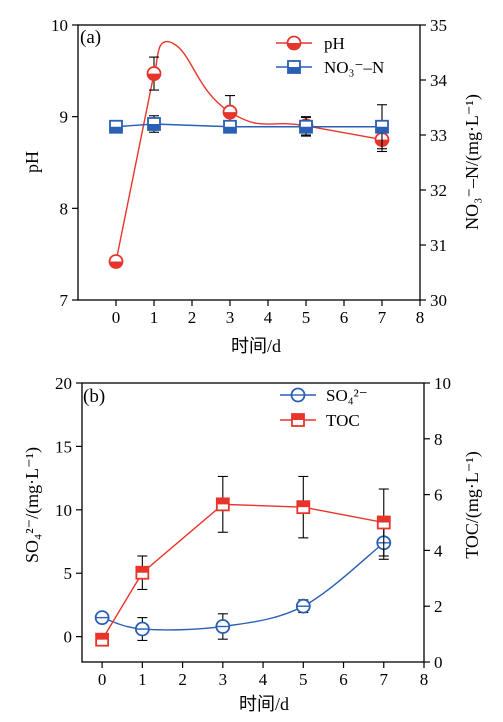 The height and width of the screenshot is (722, 503). What do you see at coordinates (438, 550) in the screenshot?
I see `y-tick-label-right: 4` at bounding box center [438, 550].